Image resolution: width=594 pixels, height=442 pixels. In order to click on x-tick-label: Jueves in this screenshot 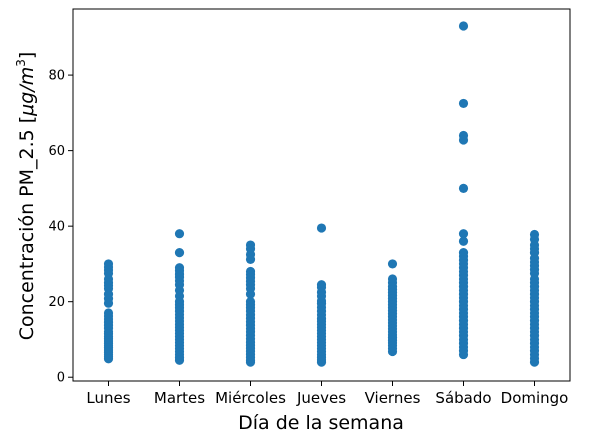, I will do `click(321, 398)`.